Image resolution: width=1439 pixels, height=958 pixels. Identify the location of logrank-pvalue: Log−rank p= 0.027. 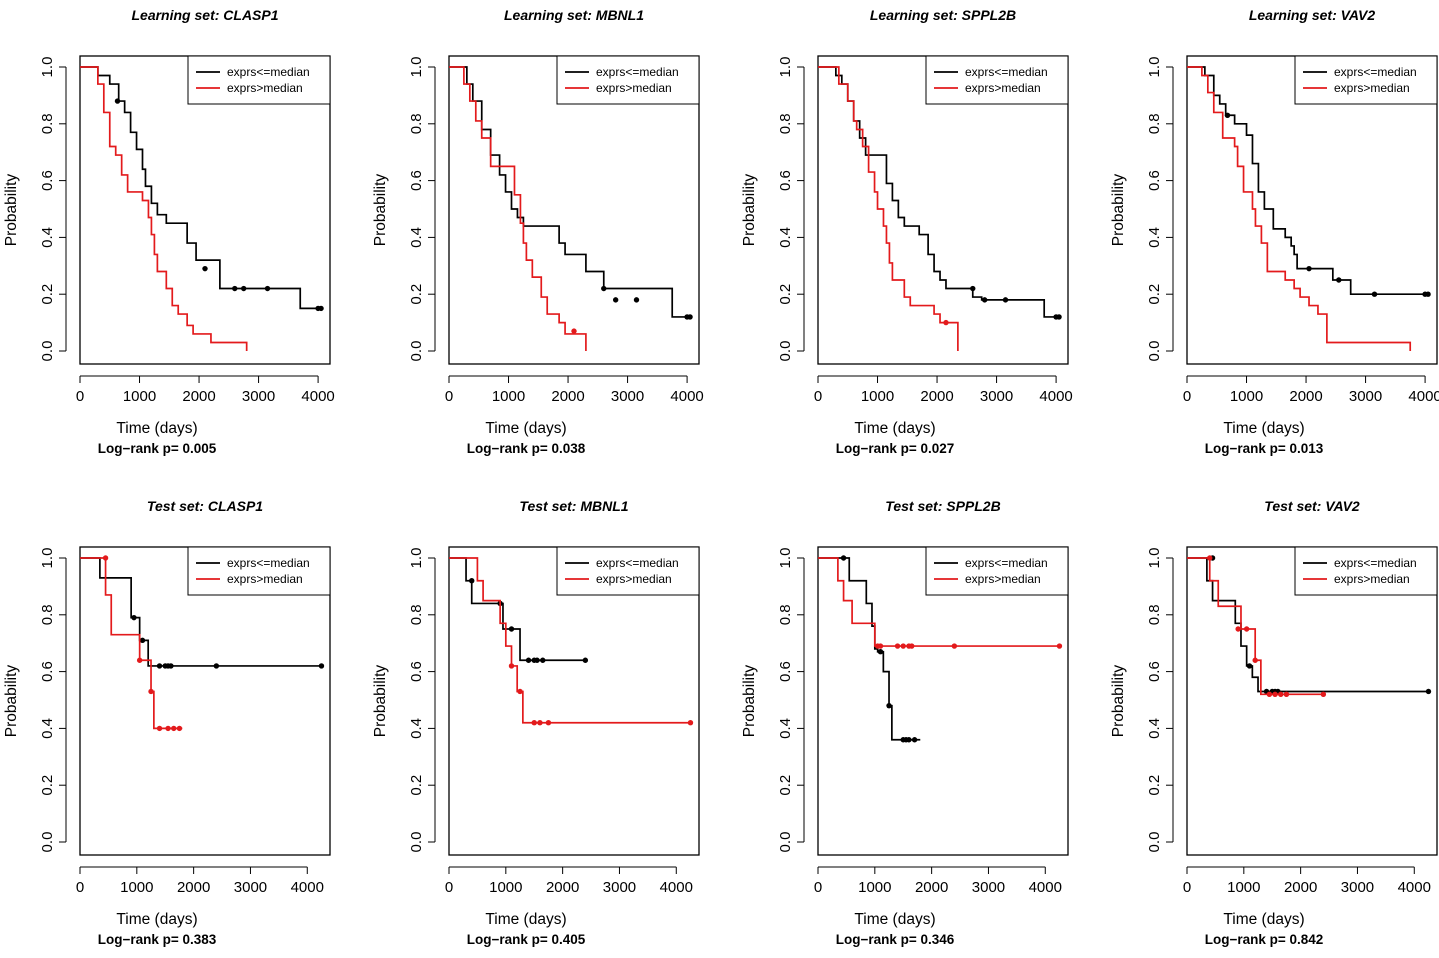
(895, 448).